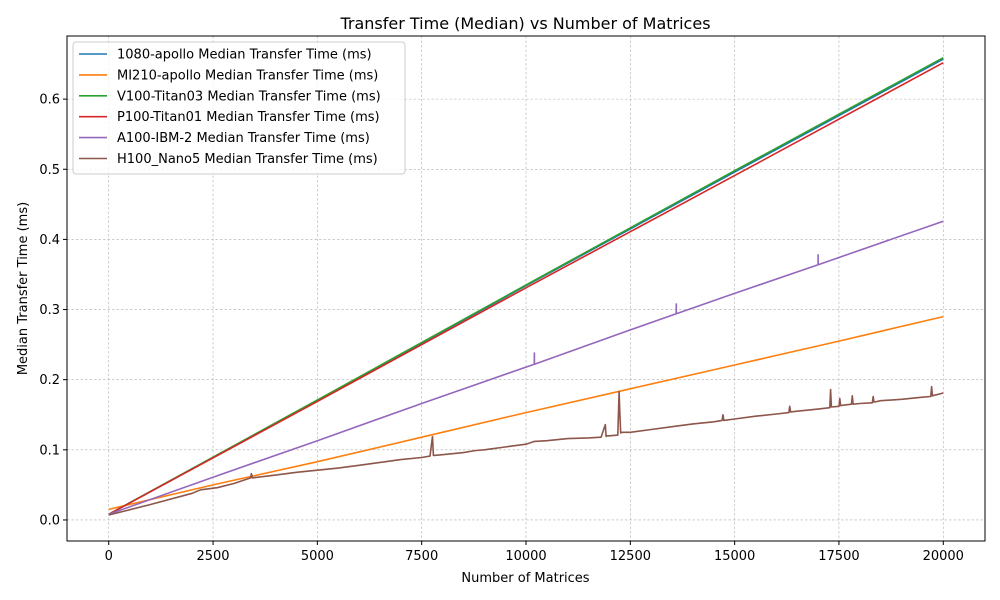 This screenshot has height=600, width=1000. What do you see at coordinates (317, 556) in the screenshot?
I see `x-tick-label: 5000` at bounding box center [317, 556].